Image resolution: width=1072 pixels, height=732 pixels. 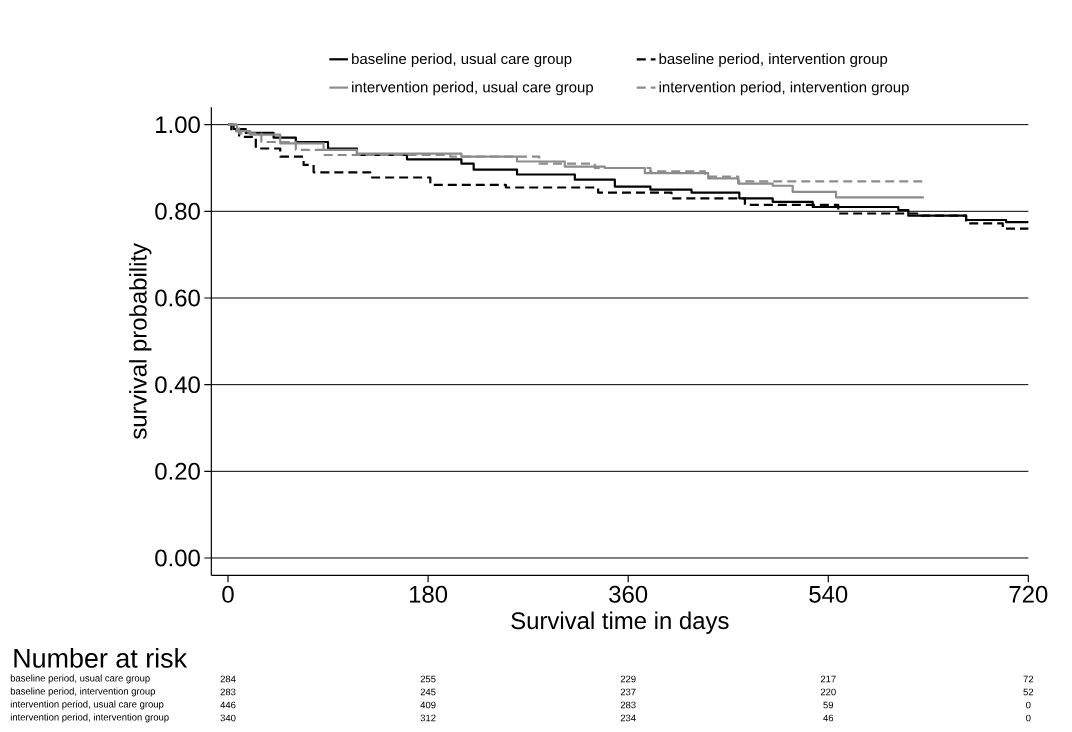 I want to click on x-tick-label: 0, so click(x=228, y=594).